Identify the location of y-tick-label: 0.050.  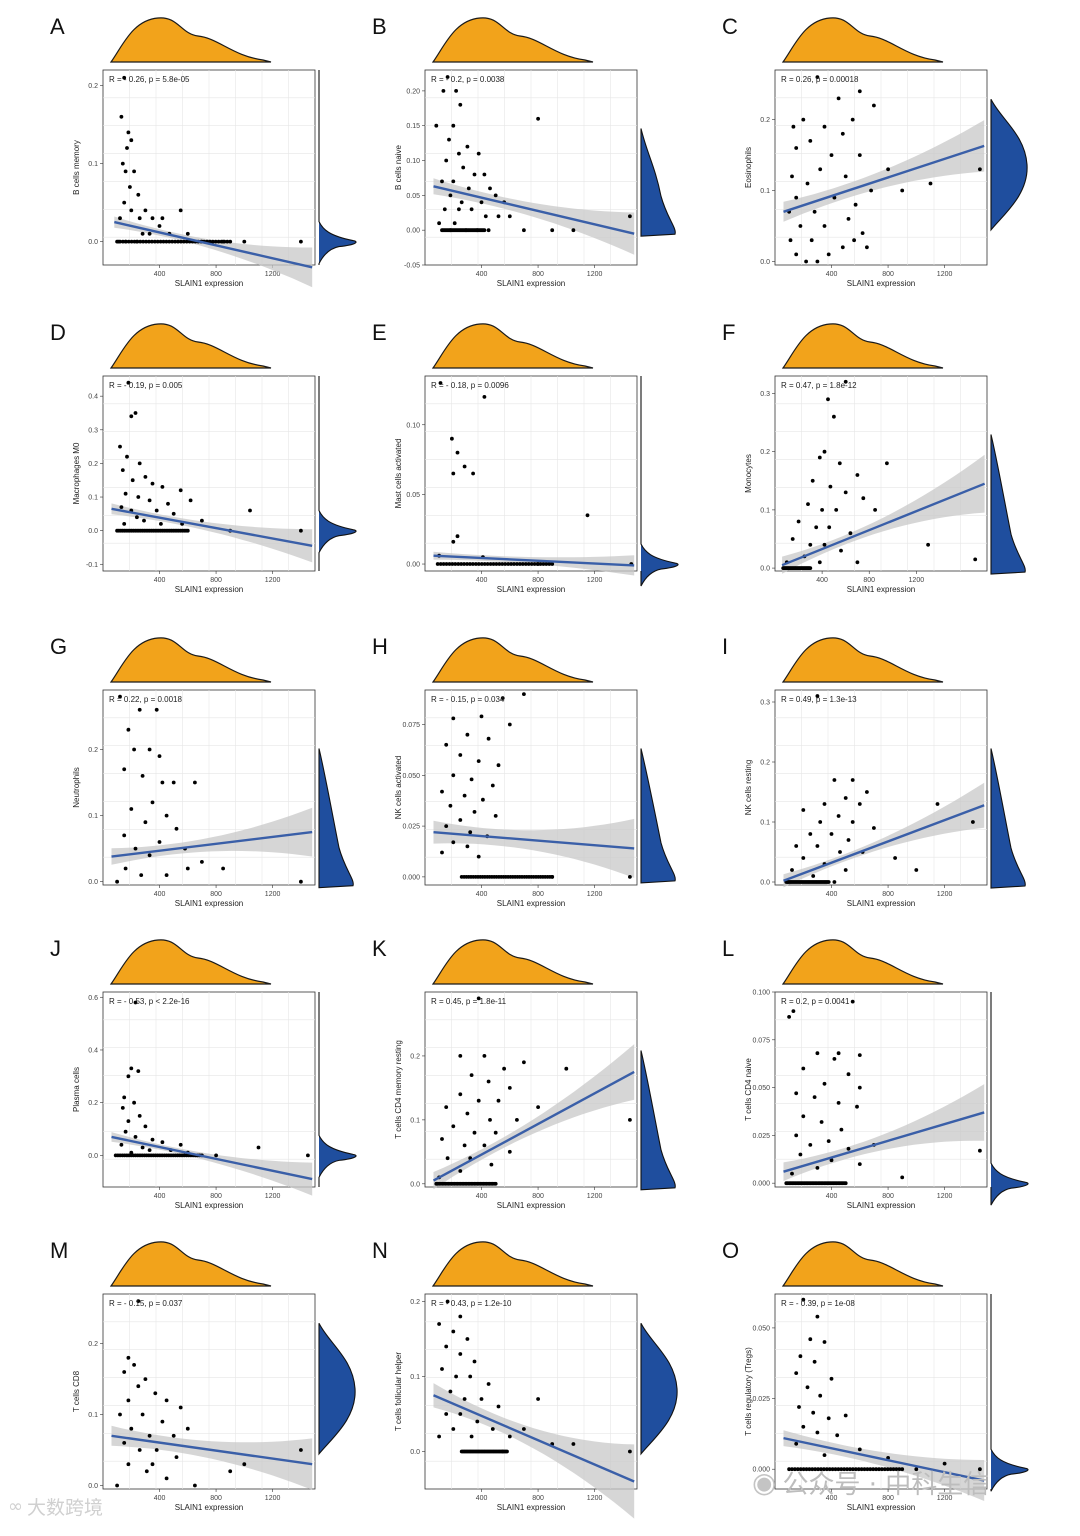
(761, 1328).